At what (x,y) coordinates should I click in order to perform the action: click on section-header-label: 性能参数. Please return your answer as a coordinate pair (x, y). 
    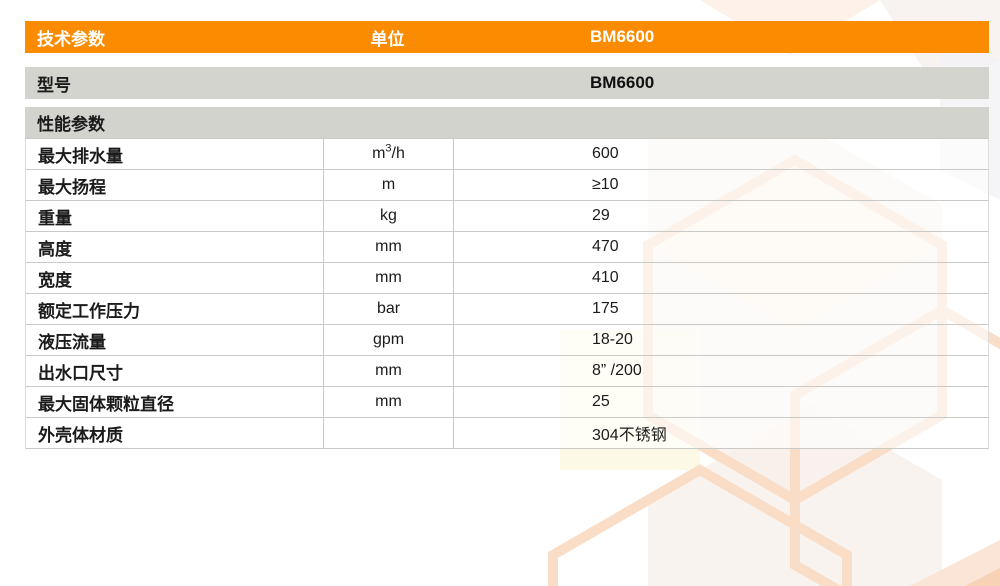
    Looking at the image, I should click on (71, 124).